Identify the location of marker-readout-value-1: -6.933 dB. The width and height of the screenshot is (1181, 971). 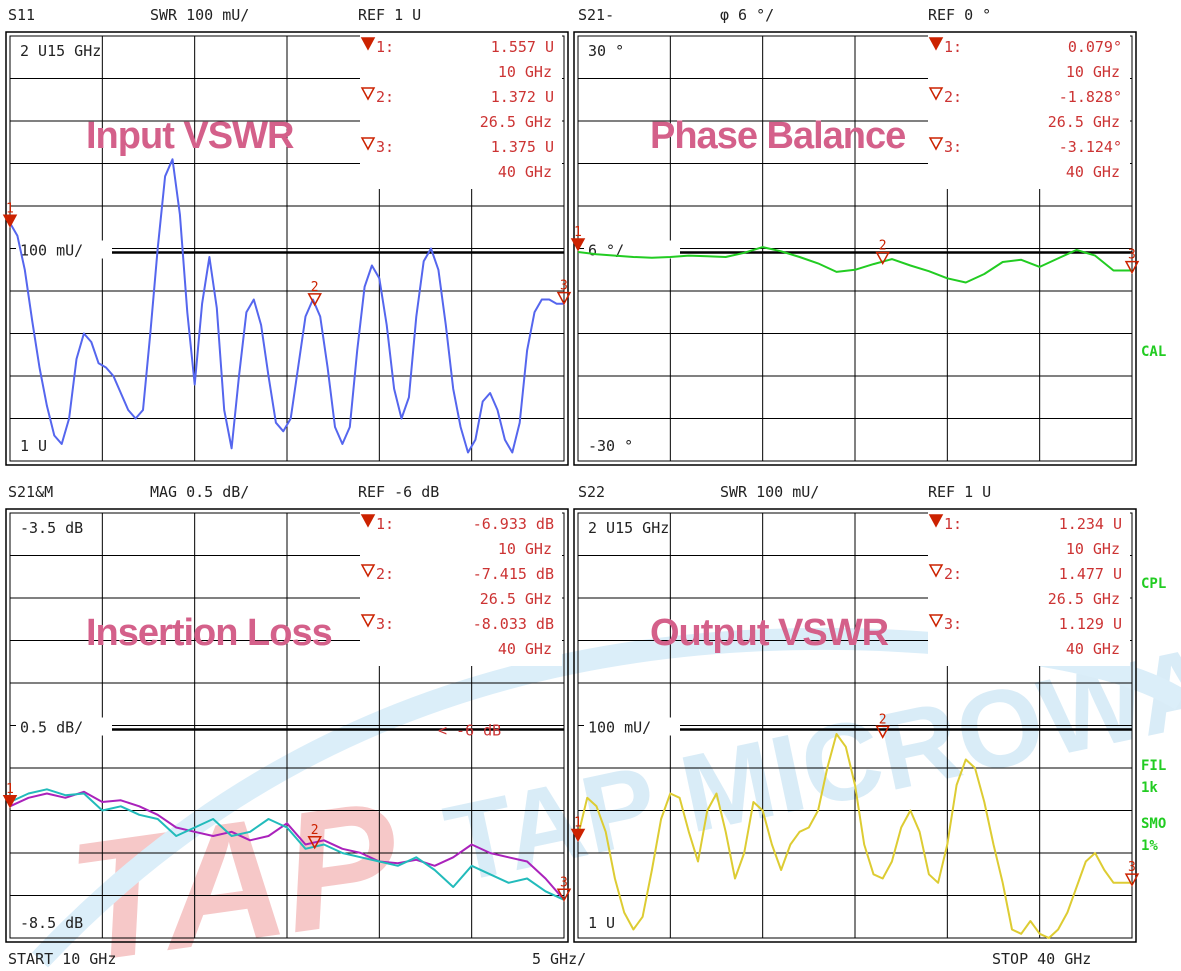
(513, 524).